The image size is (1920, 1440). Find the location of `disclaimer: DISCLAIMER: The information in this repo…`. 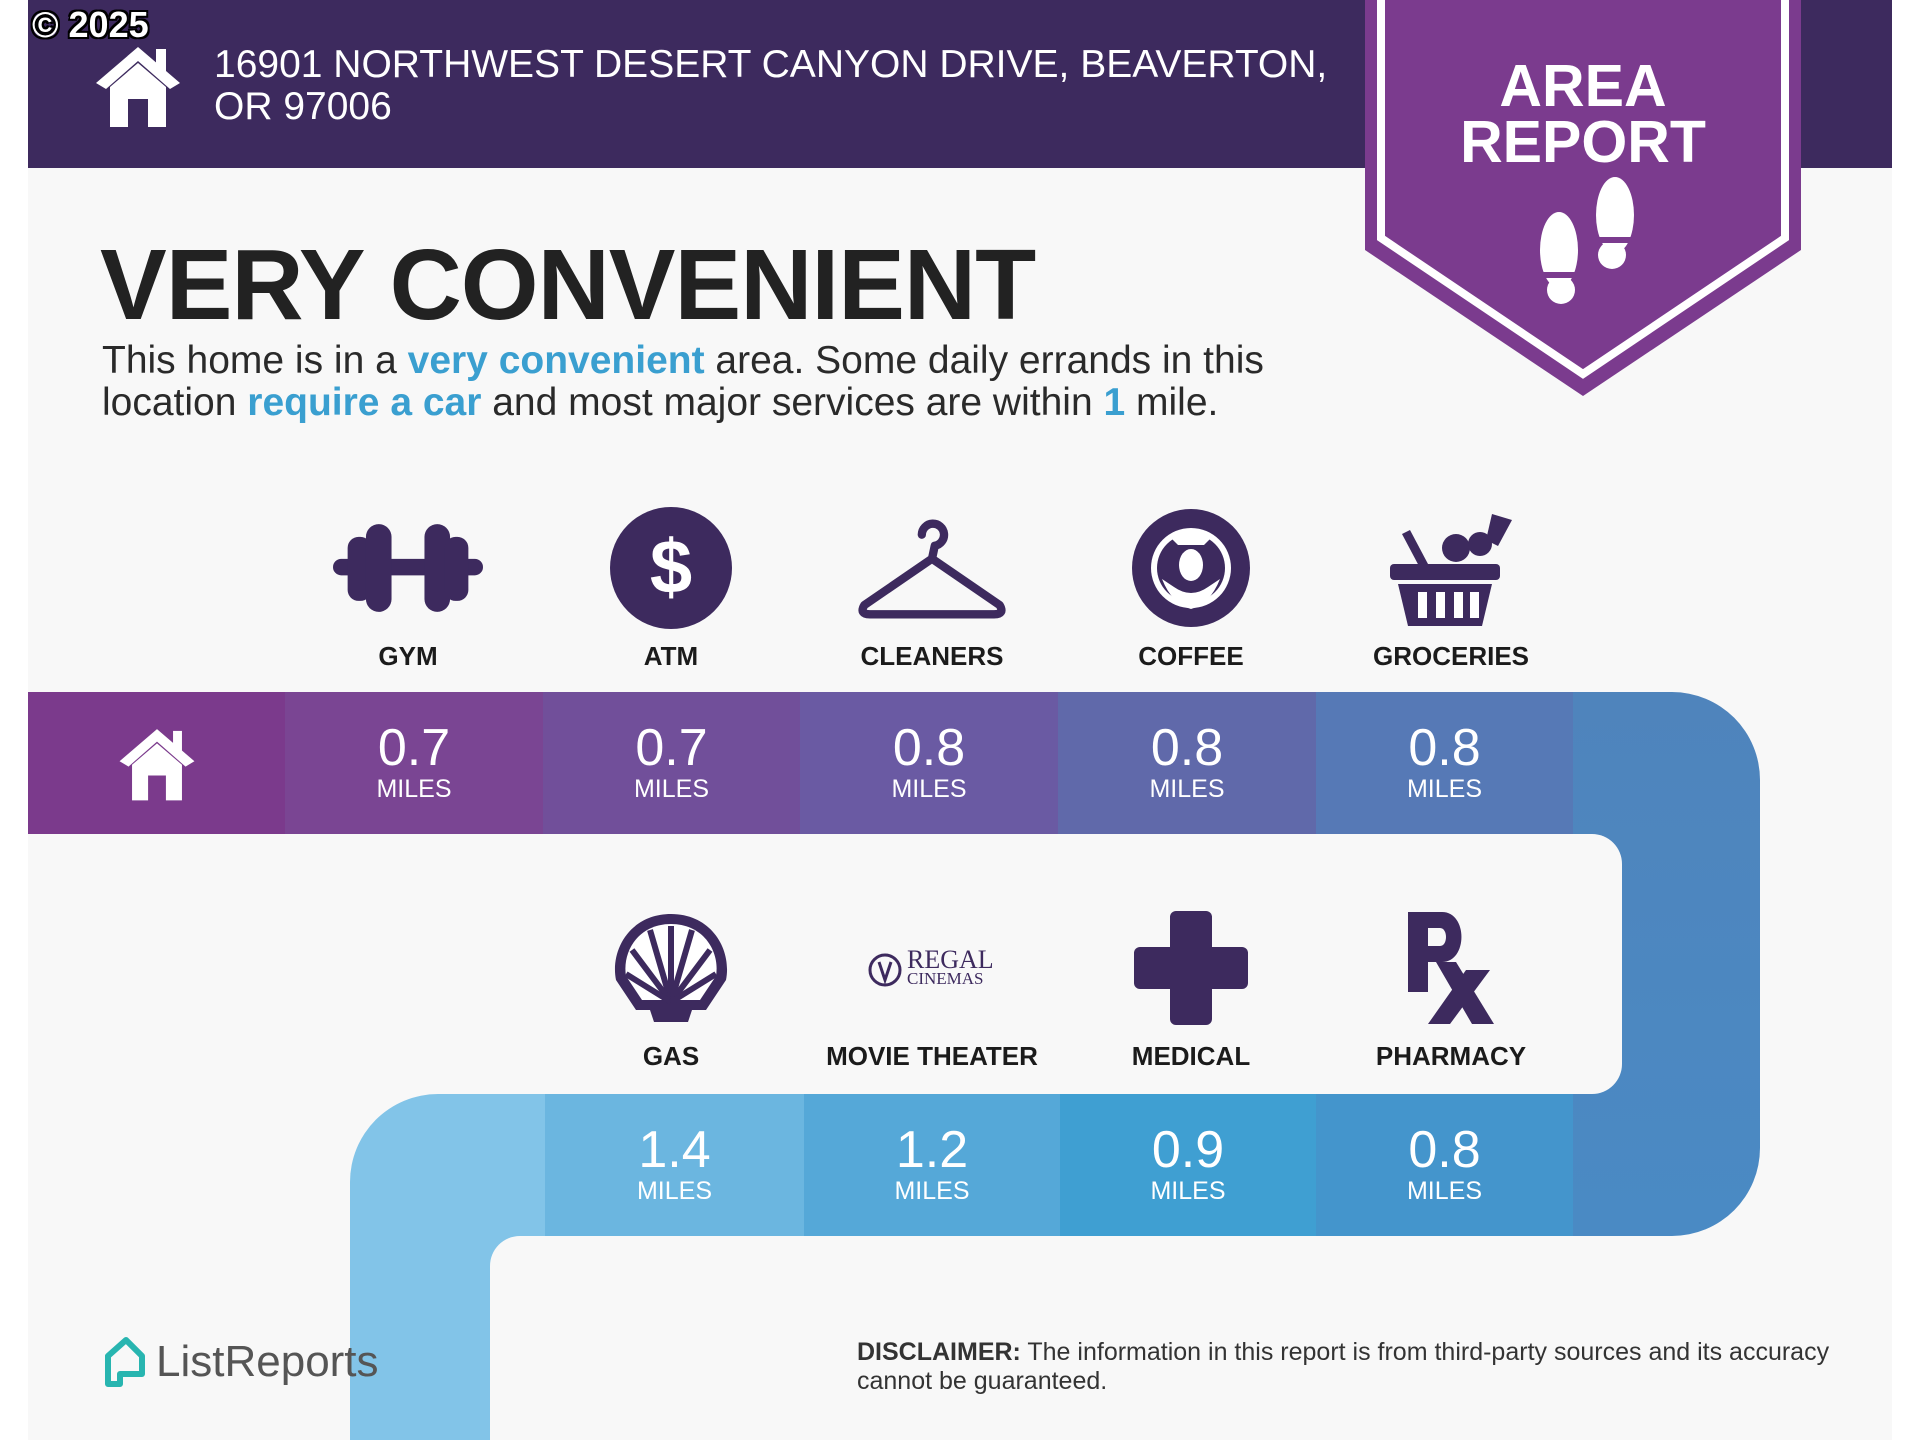

disclaimer: DISCLAIMER: The information in this repo… is located at coordinates (1357, 1367).